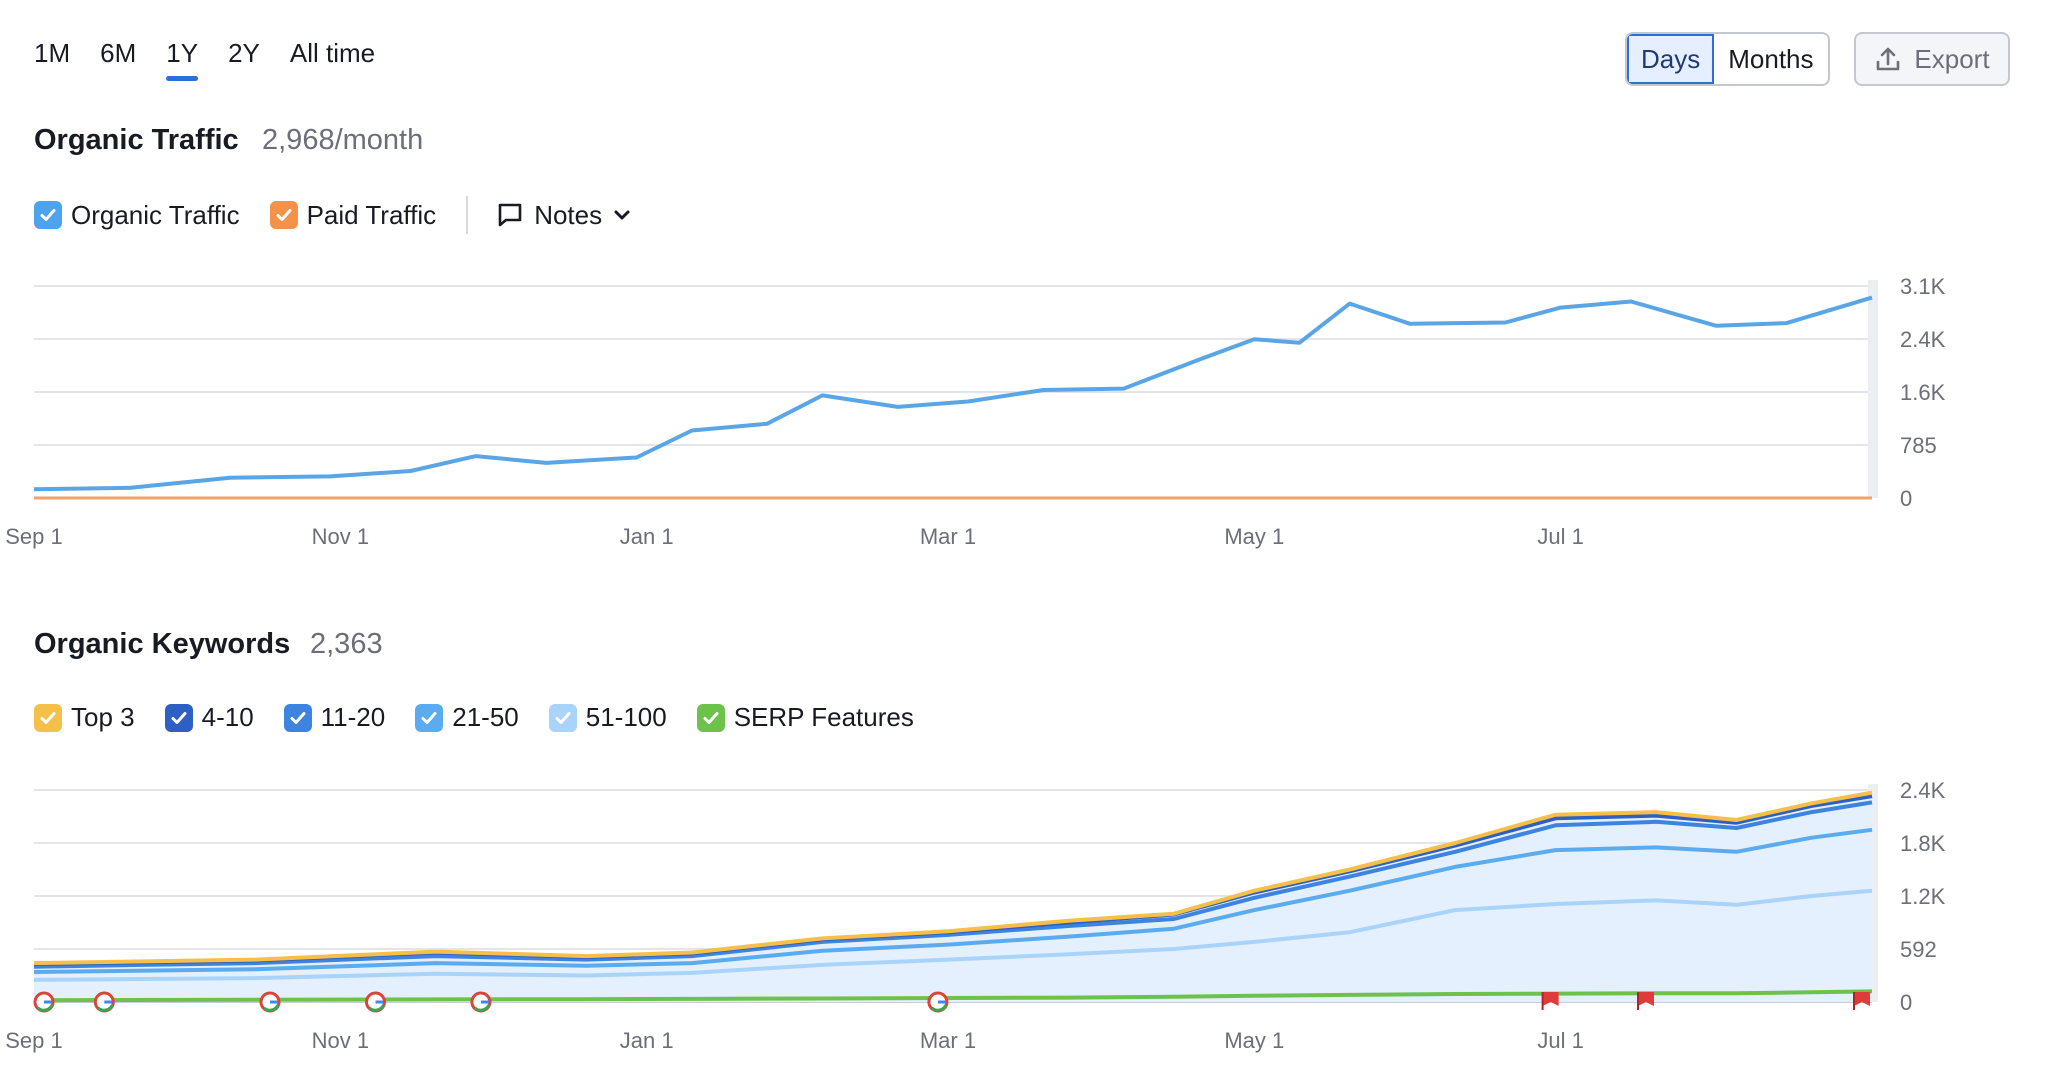 The height and width of the screenshot is (1076, 2048). Describe the element at coordinates (34, 536) in the screenshot. I see `traffic-x-tick-label: Sep 1` at that location.